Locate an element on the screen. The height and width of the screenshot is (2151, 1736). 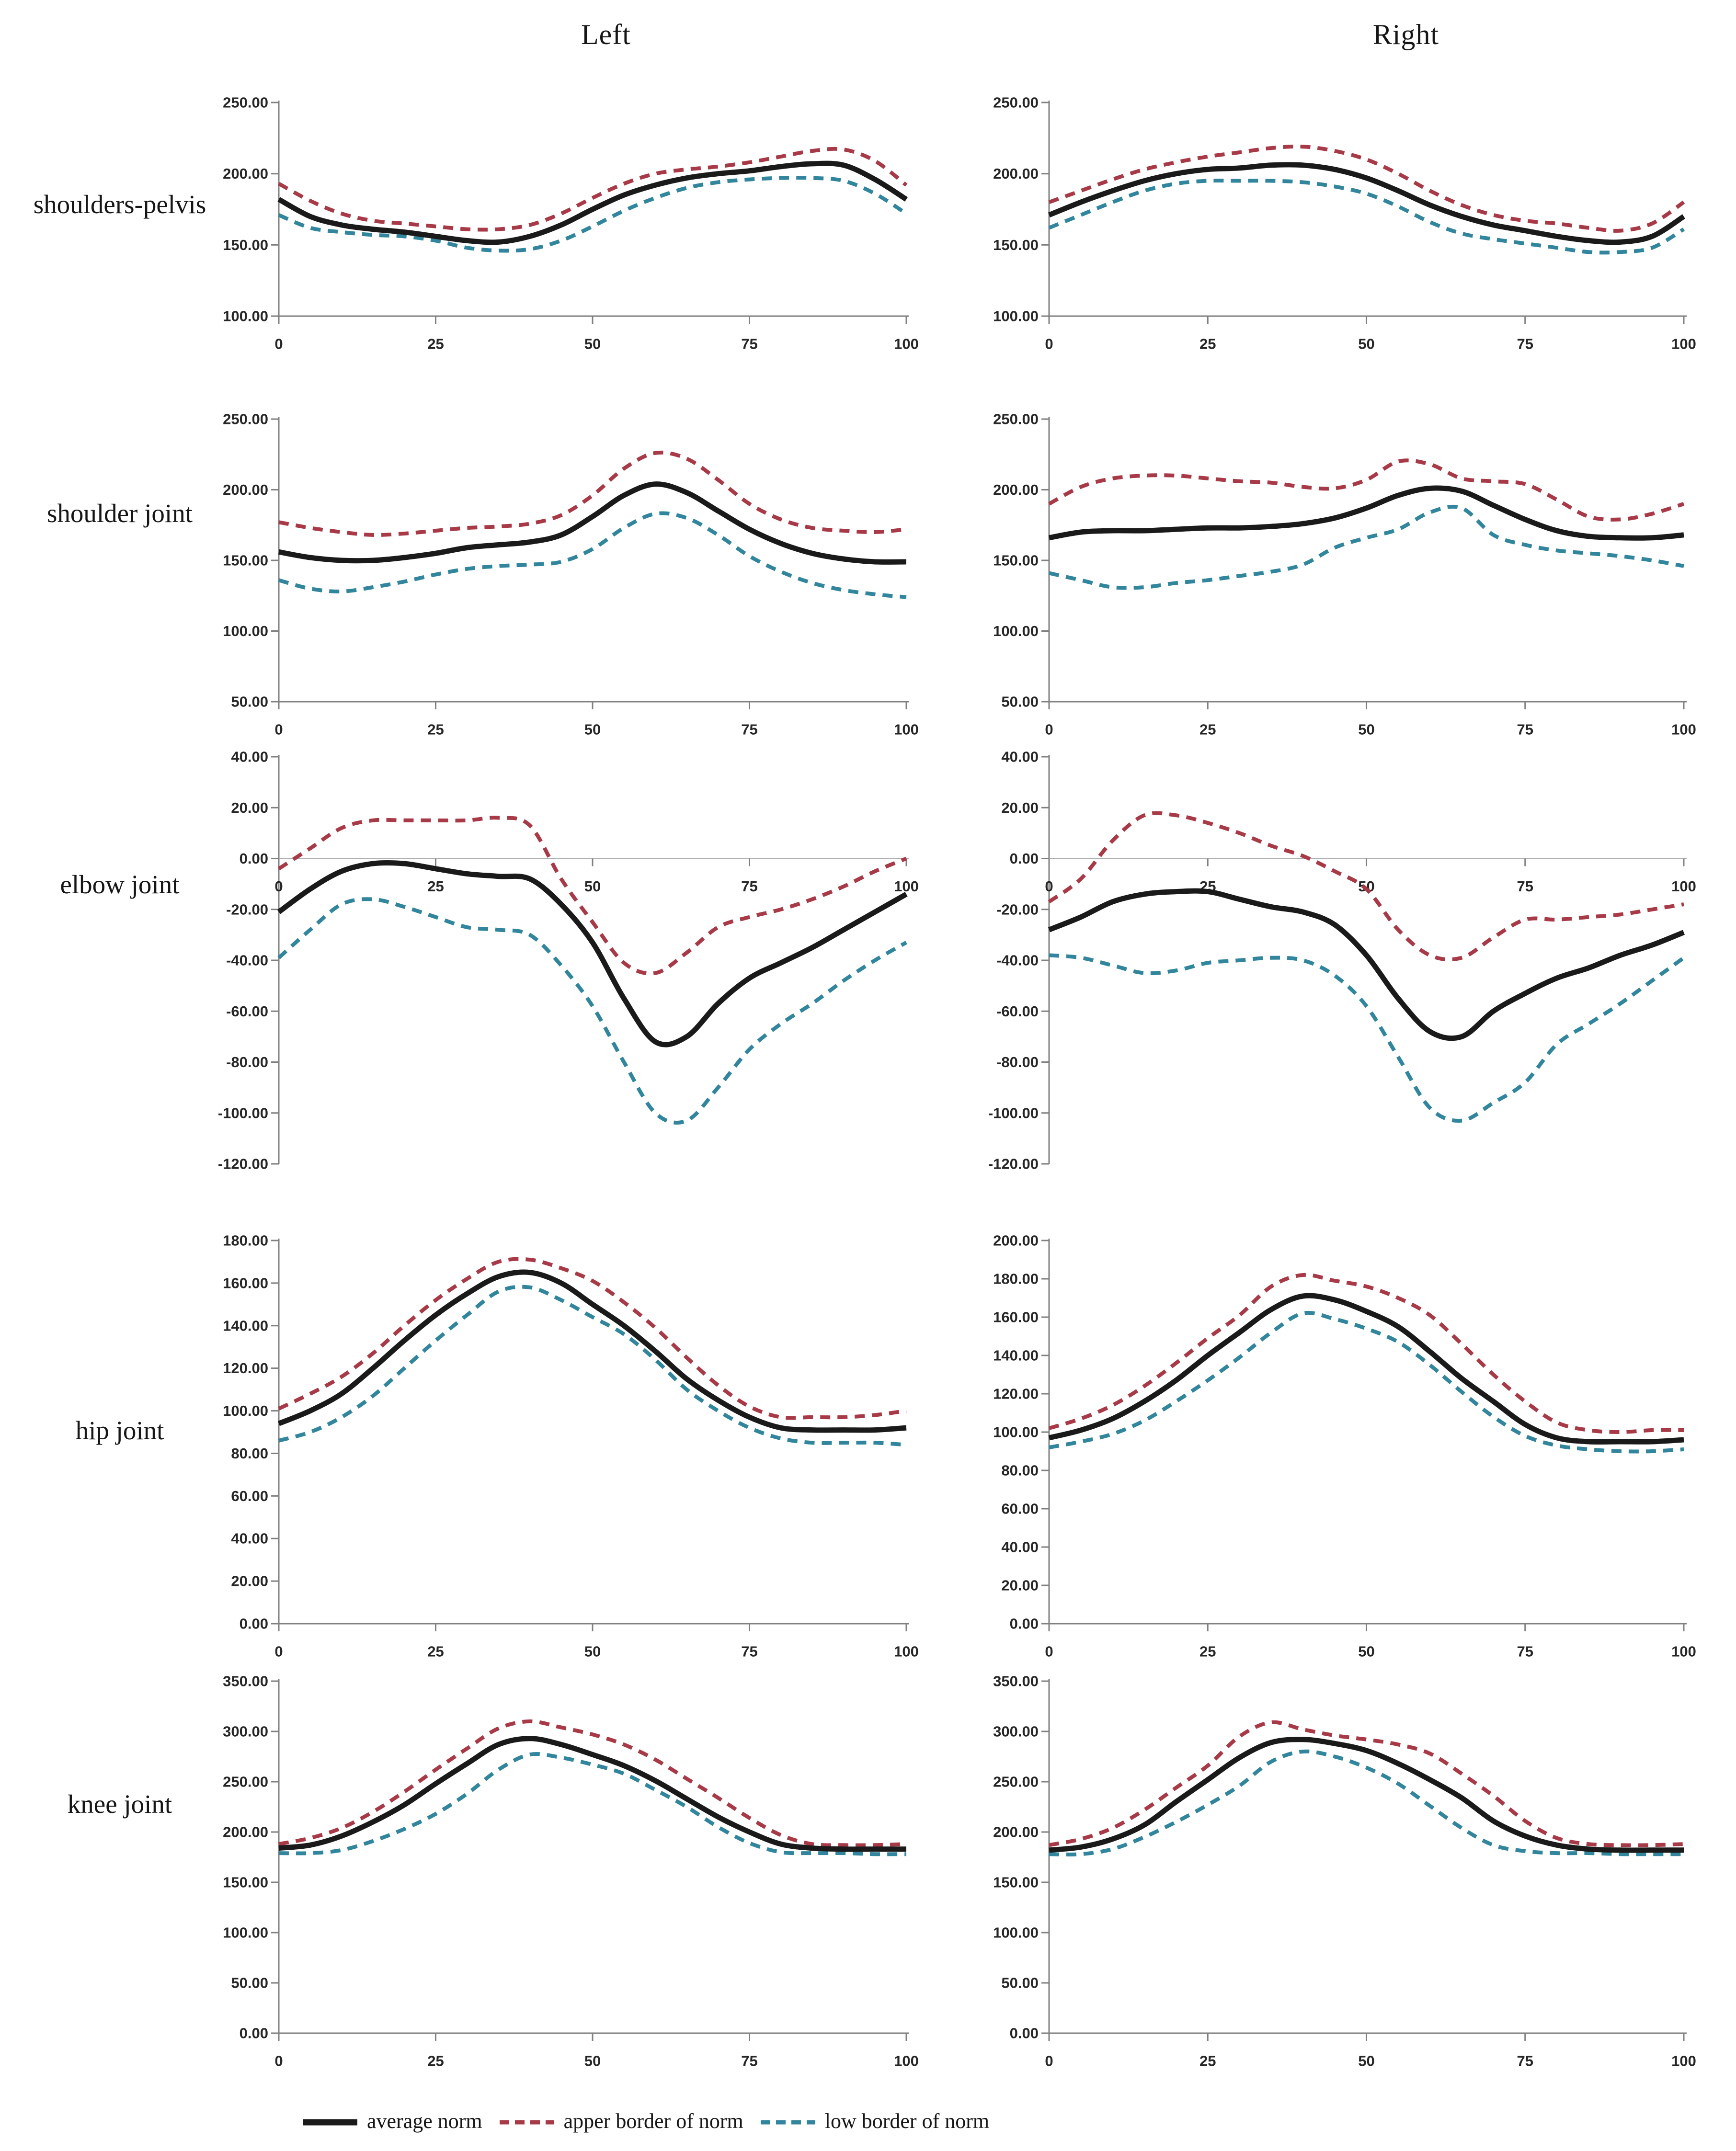
row-label-knee-joint: knee joint is located at coordinates (120, 1804).